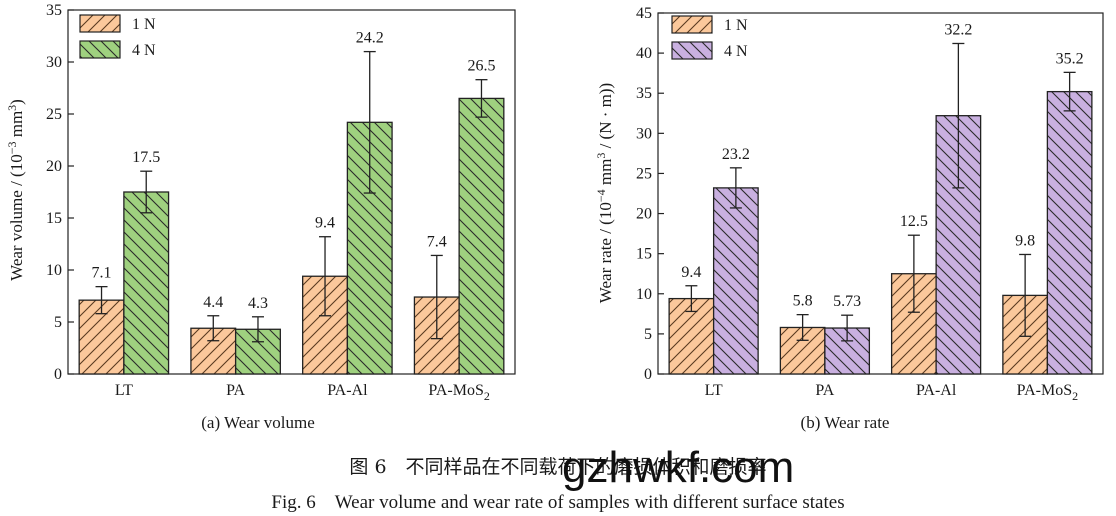  What do you see at coordinates (1070, 58) in the screenshot?
I see `data-label: 35.2` at bounding box center [1070, 58].